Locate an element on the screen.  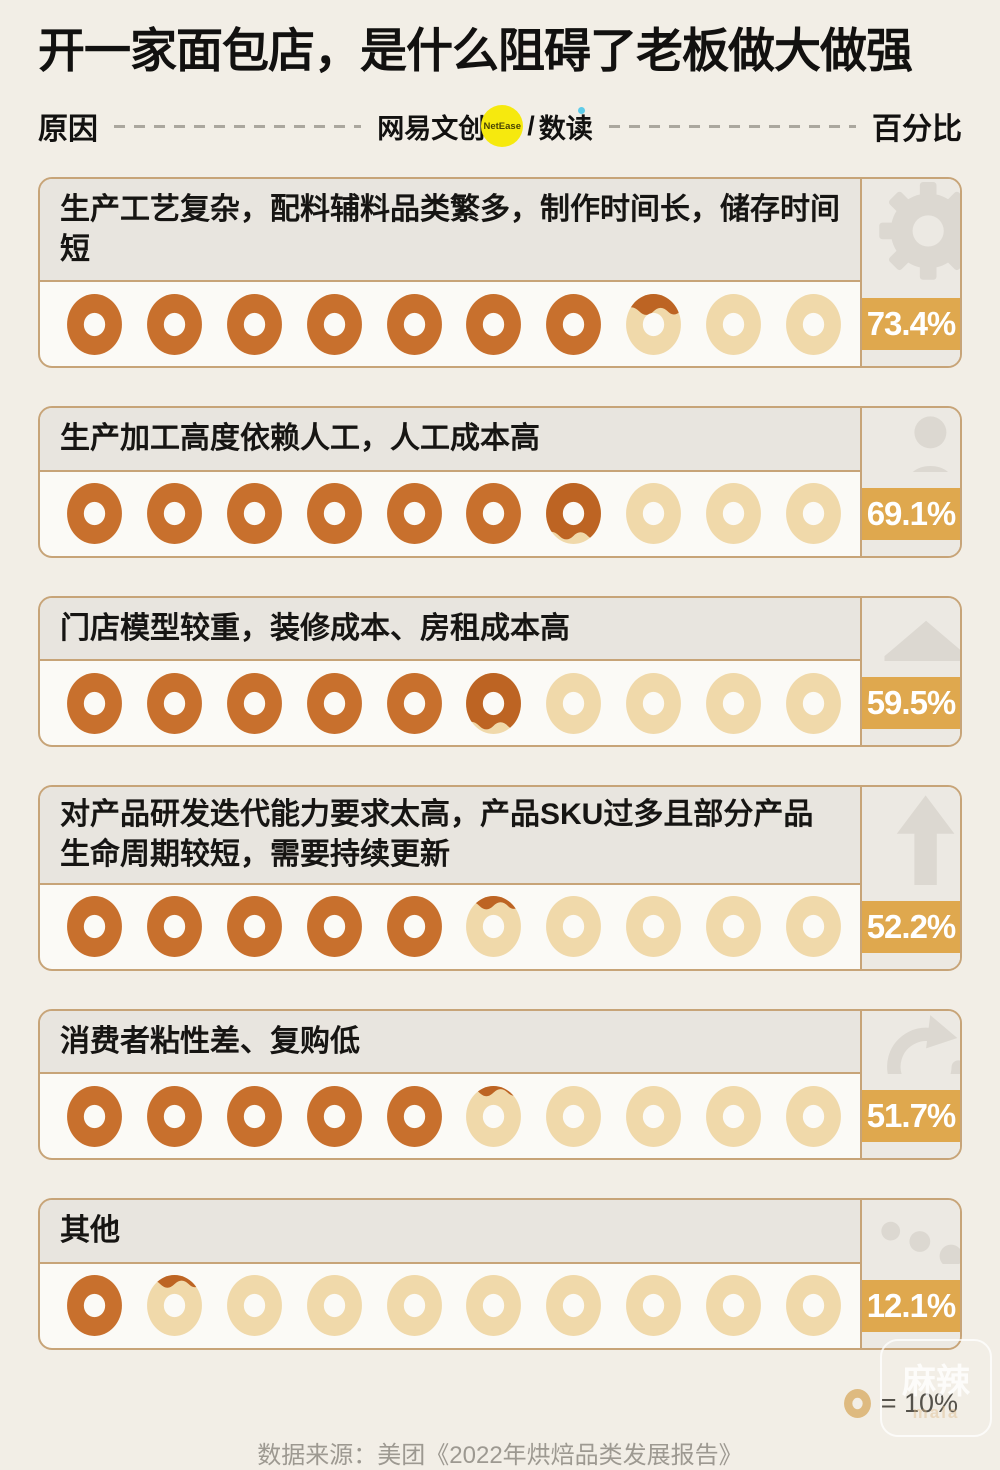
percent-axis-label: 百分比 is located at coordinates (917, 130).